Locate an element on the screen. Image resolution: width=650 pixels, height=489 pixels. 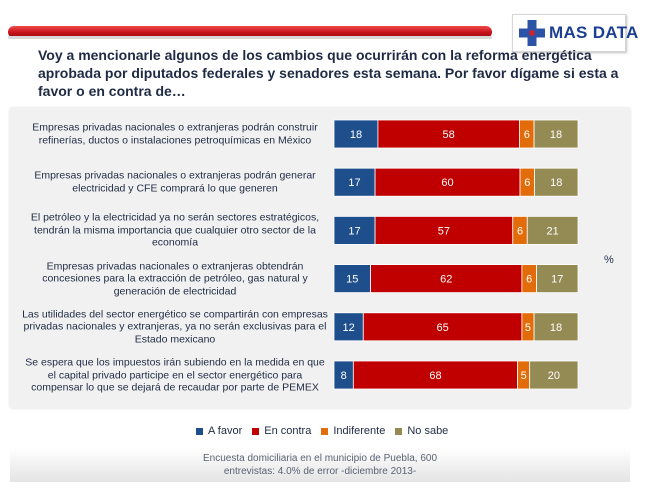
unit-label: % is located at coordinates (609, 260).